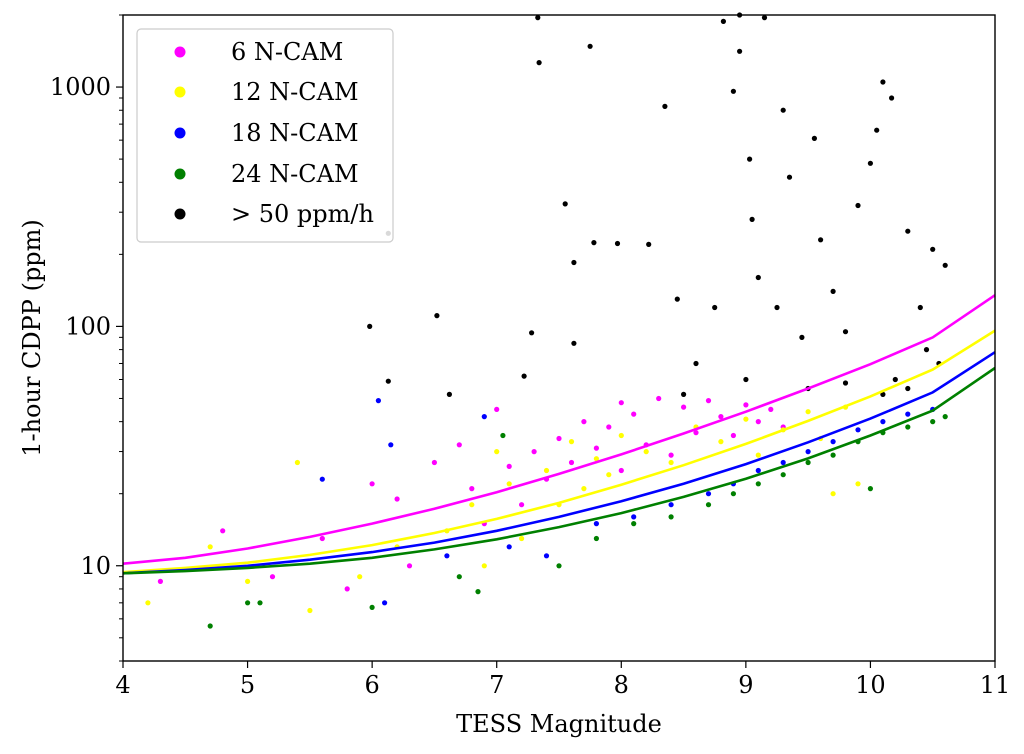 The image size is (1024, 754). I want to click on x-tick-label-4: 4, so click(122, 685).